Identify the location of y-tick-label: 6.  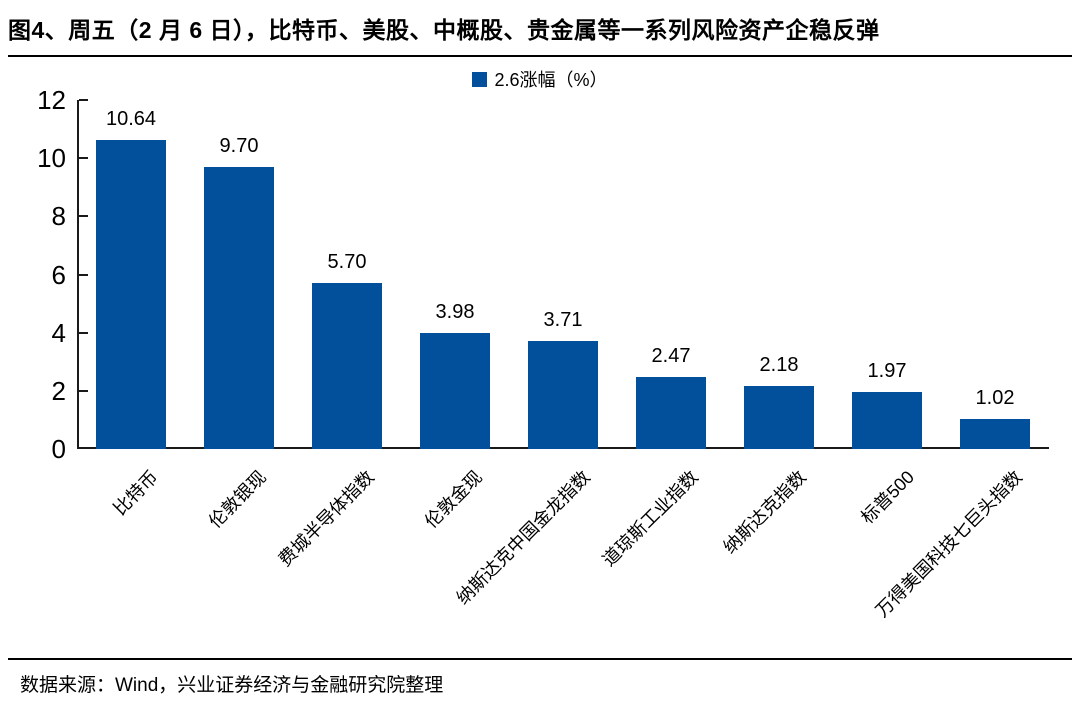
(58, 274).